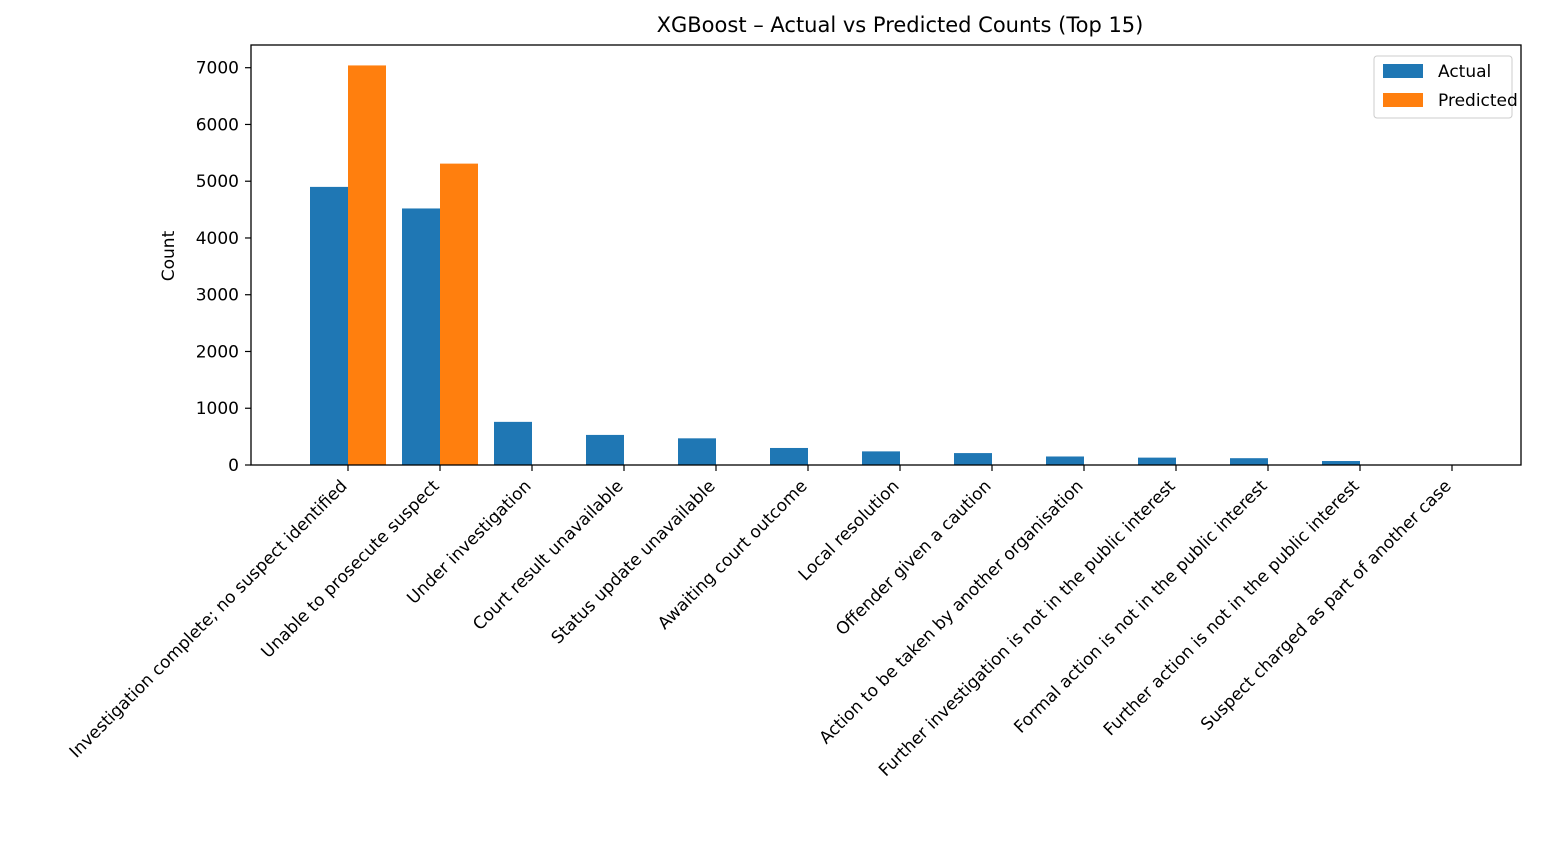  What do you see at coordinates (169, 255) in the screenshot?
I see `y-axis-label: Count` at bounding box center [169, 255].